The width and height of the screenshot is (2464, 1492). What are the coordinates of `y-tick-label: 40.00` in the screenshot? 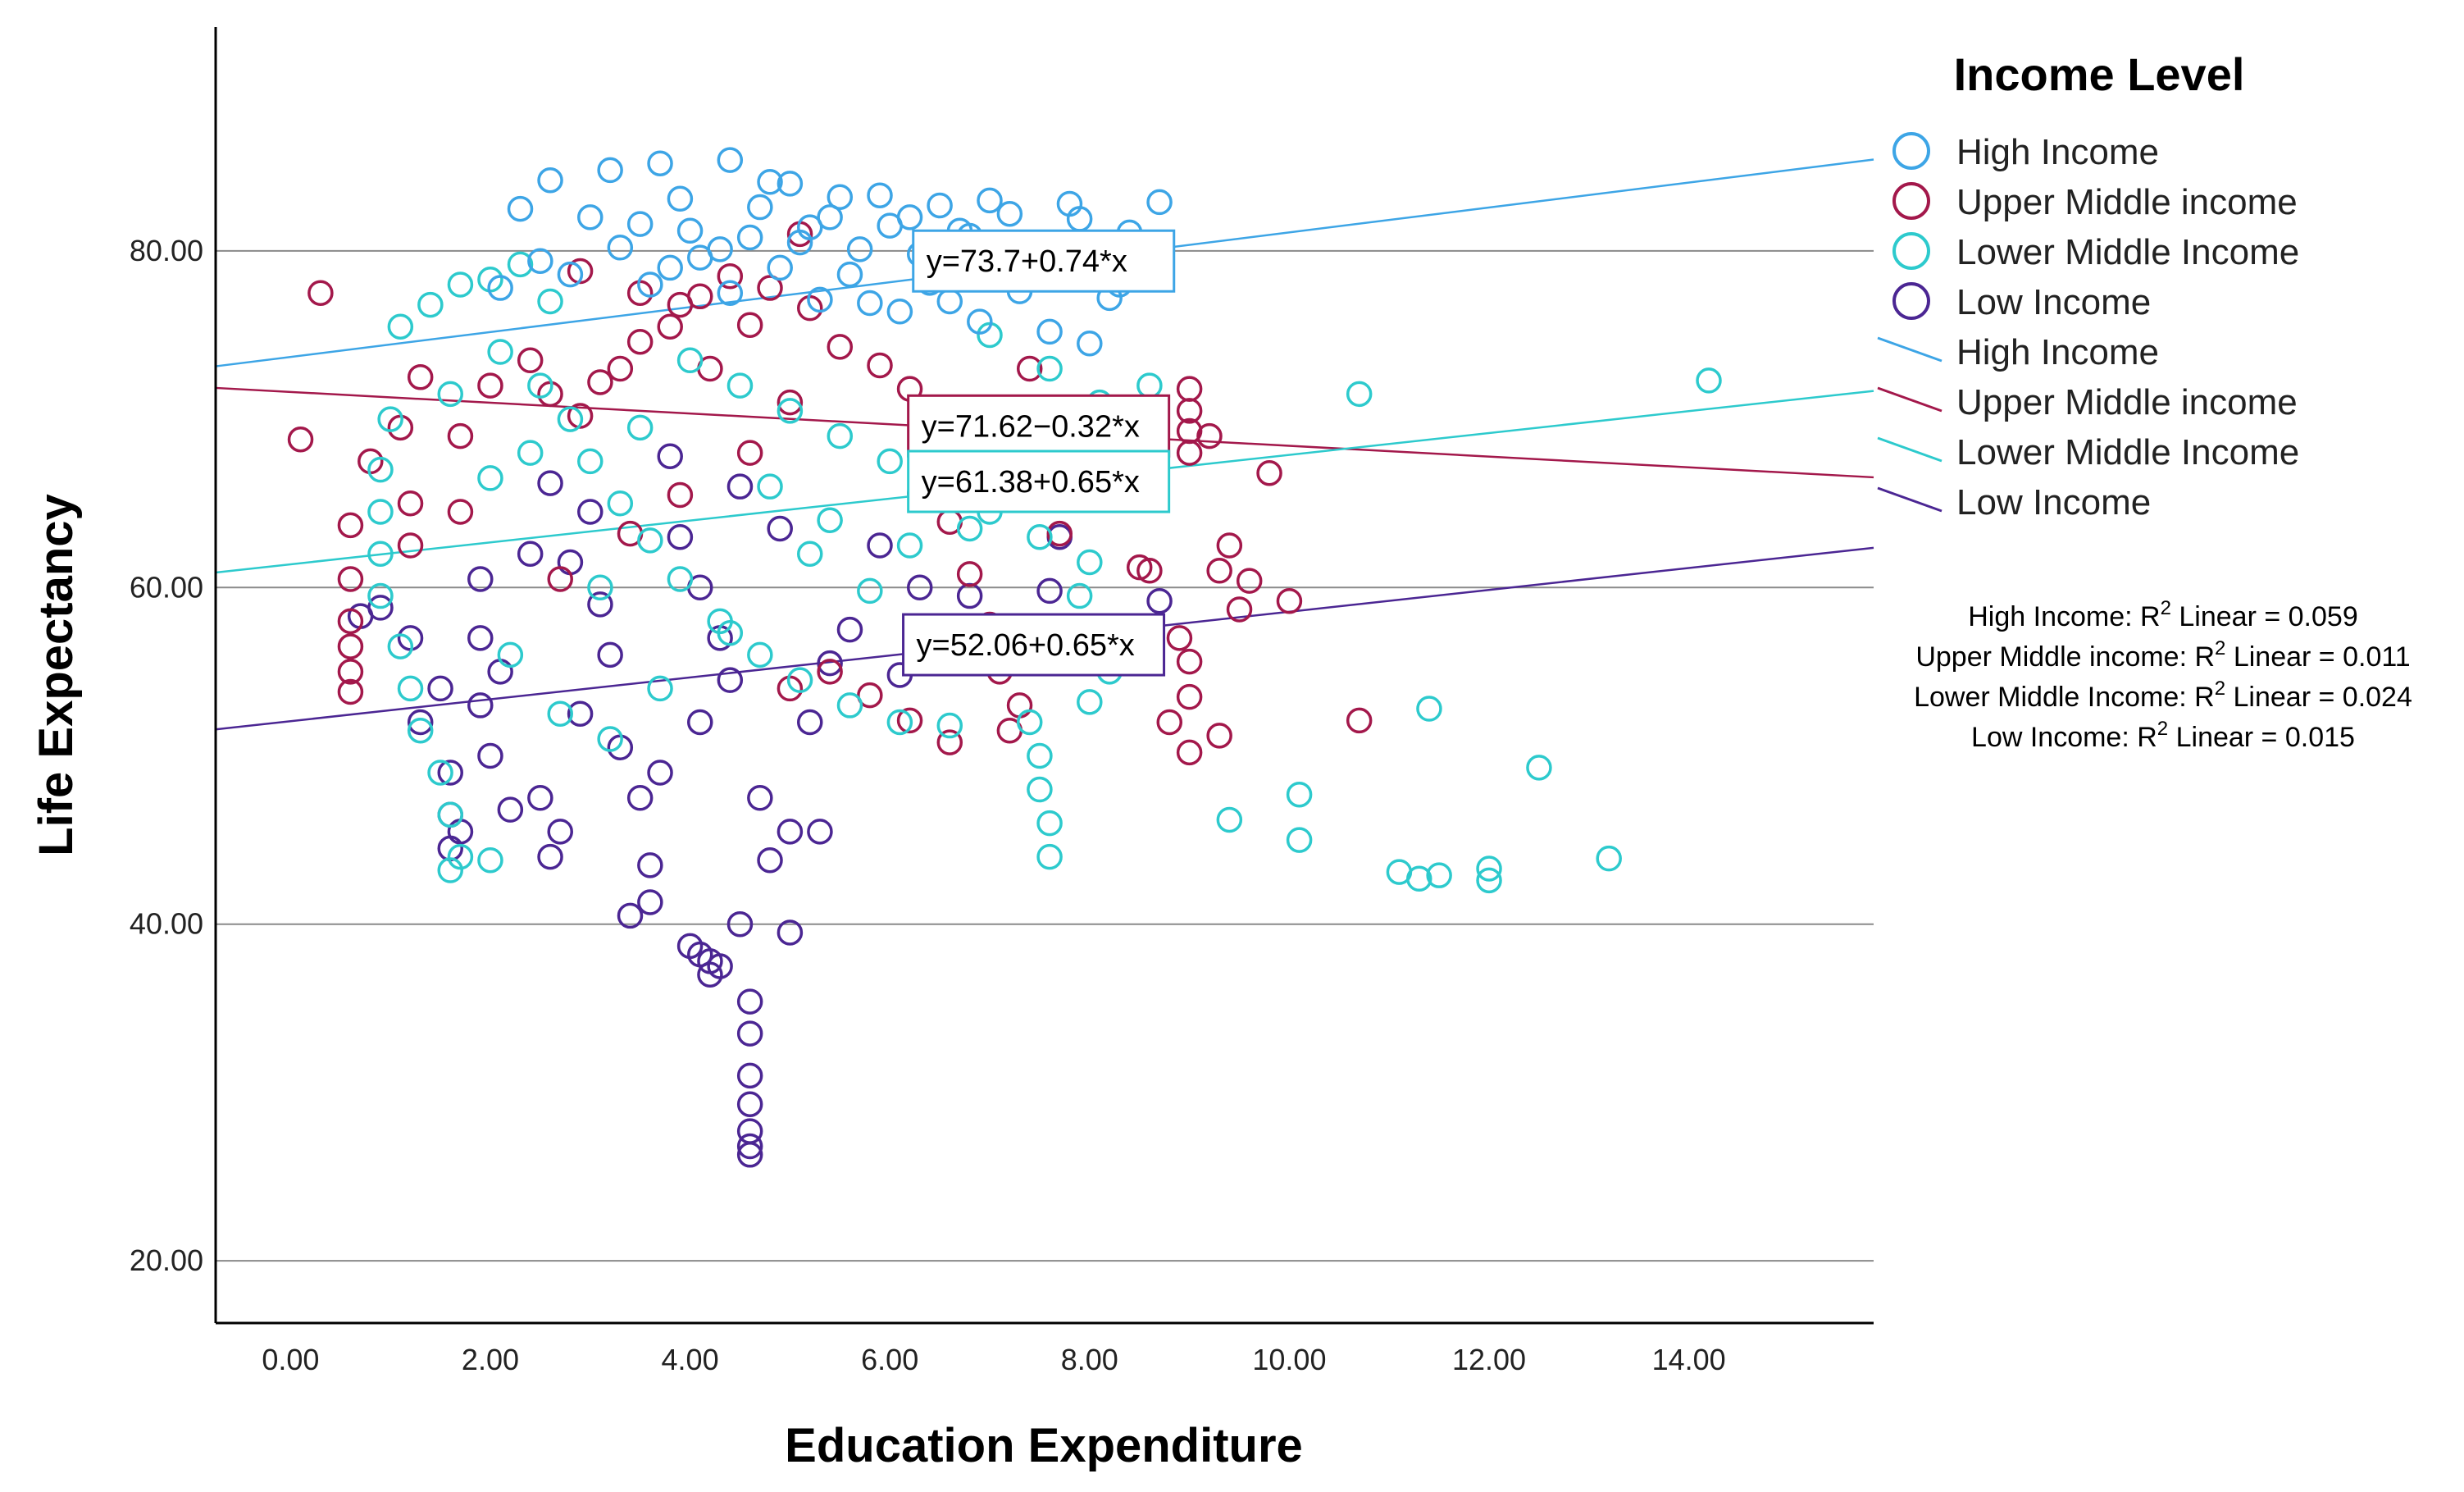 It's located at (166, 924).